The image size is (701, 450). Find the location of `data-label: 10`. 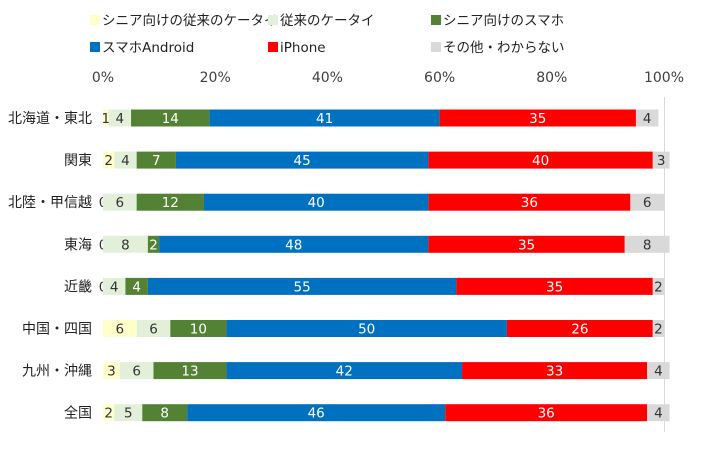

data-label: 10 is located at coordinates (198, 330).